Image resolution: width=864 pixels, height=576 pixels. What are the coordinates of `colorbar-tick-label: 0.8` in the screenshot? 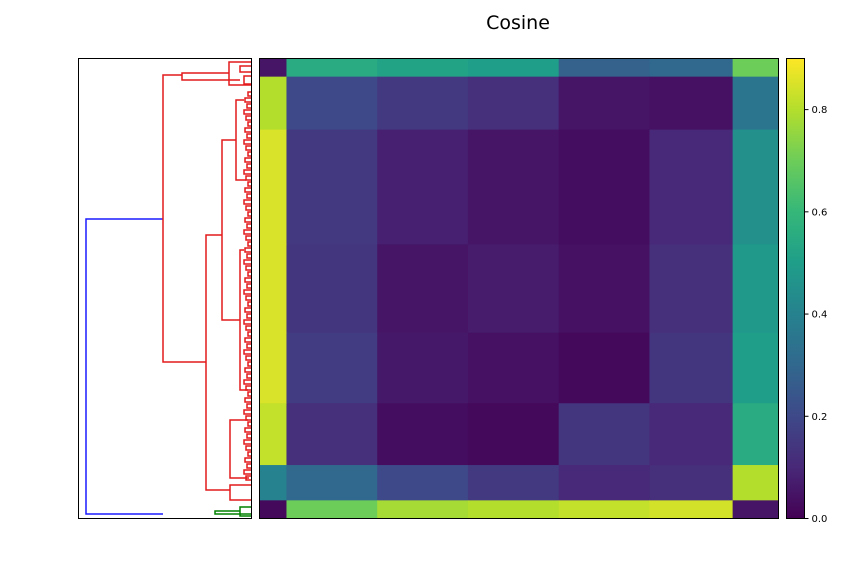 It's located at (820, 110).